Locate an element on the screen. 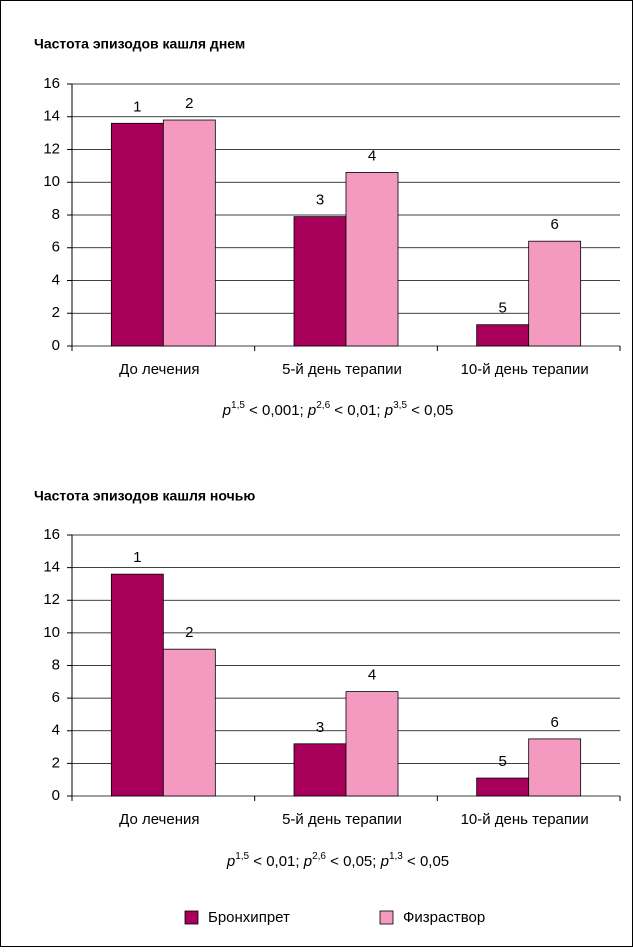 The image size is (633, 952). note: p1,5 < 0,001; p2,6 < 0,01; p3,5 < 0,05 is located at coordinates (338, 409).